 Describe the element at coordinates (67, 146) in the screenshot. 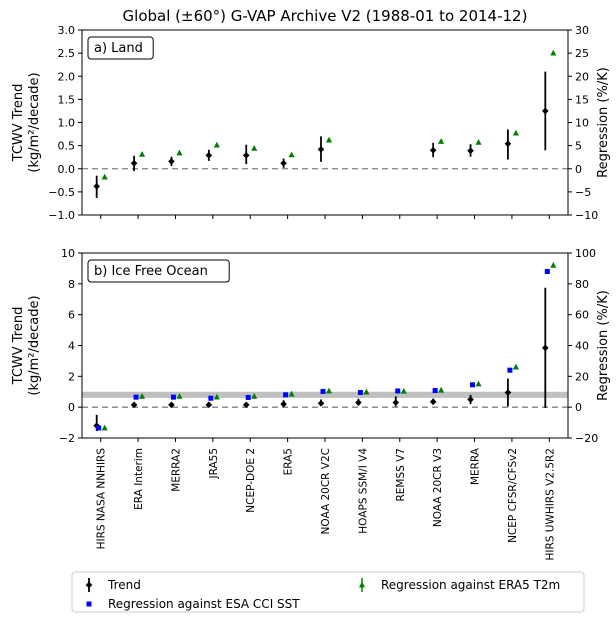

I see `left-tick-label: 0.5` at that location.